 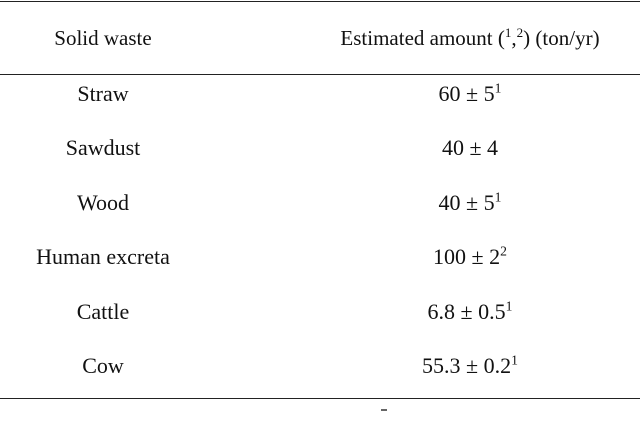 I want to click on table-top-rule, so click(x=320, y=1).